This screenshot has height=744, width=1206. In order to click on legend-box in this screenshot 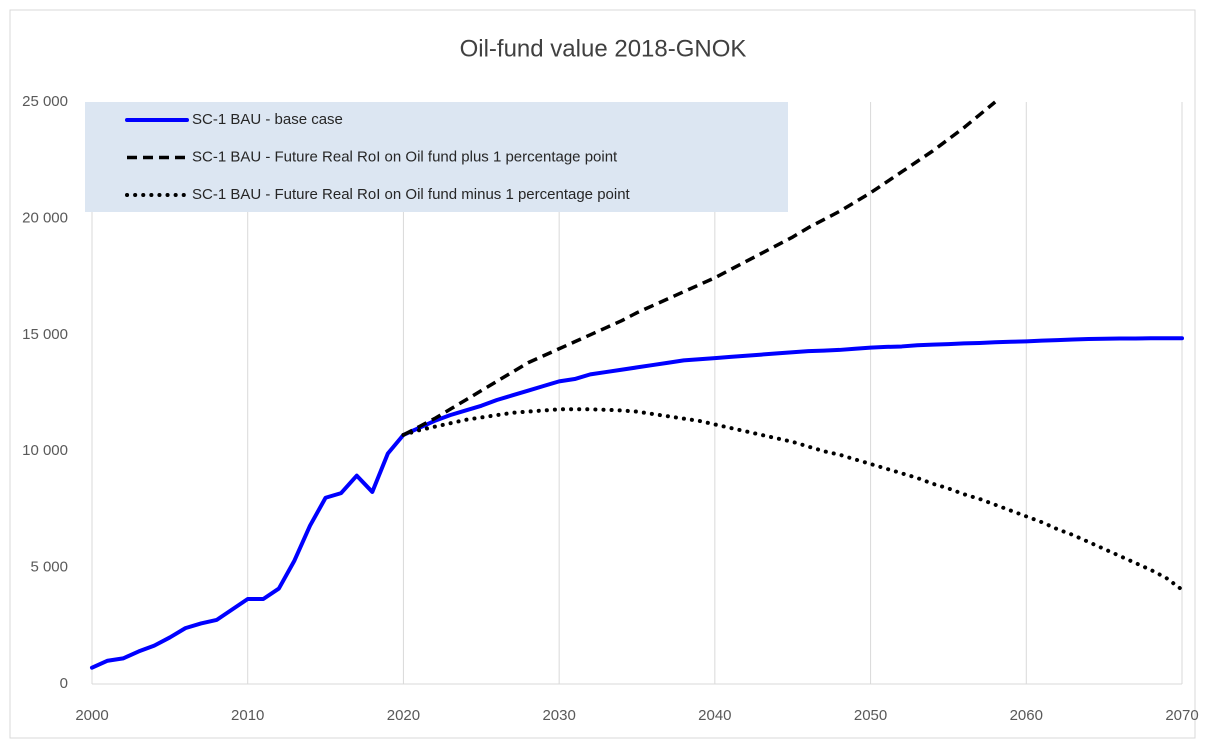, I will do `click(436, 157)`.